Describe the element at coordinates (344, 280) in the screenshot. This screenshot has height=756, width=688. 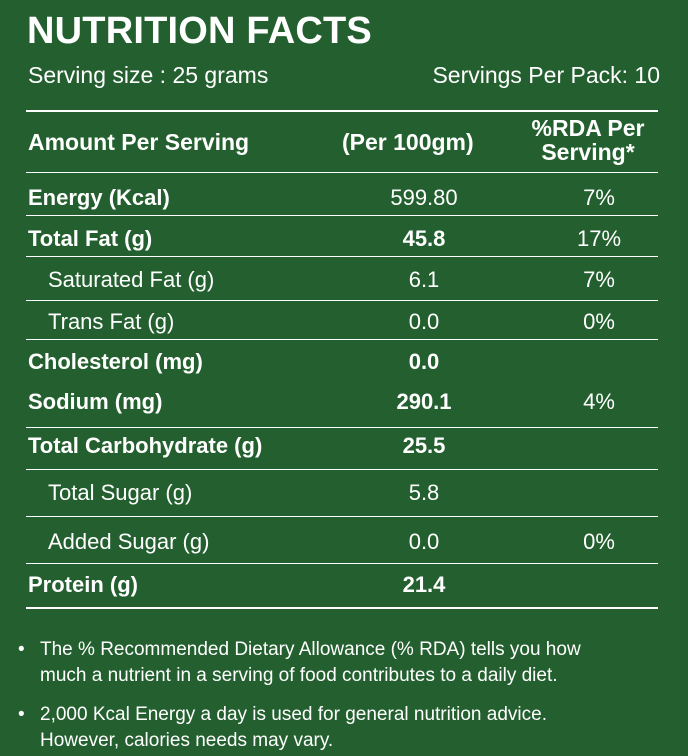
I see `table-row: Saturated Fat (g) 6.1 7%` at that location.